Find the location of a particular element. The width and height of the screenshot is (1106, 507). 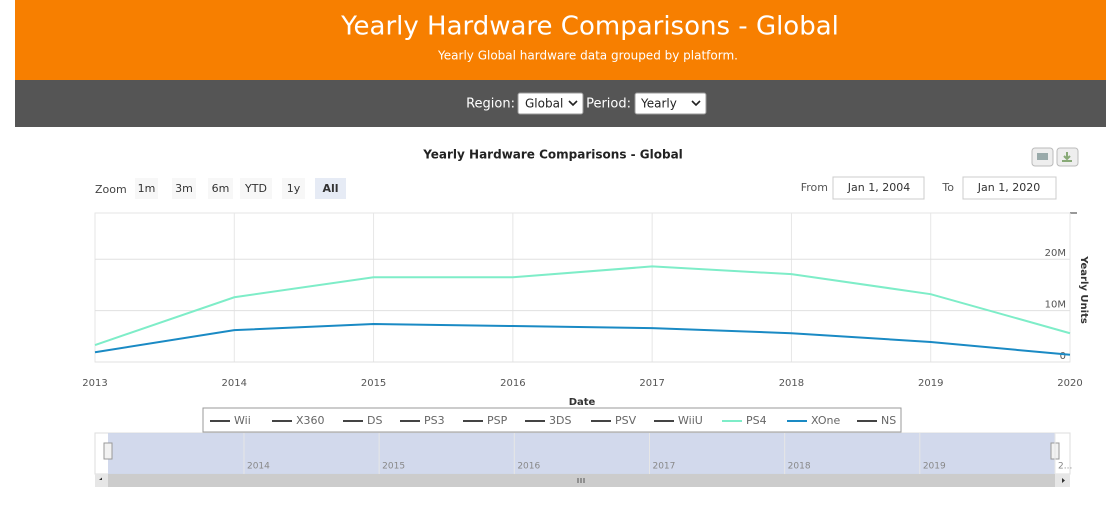

y-axis-title: Yearly Units is located at coordinates (1083, 289).